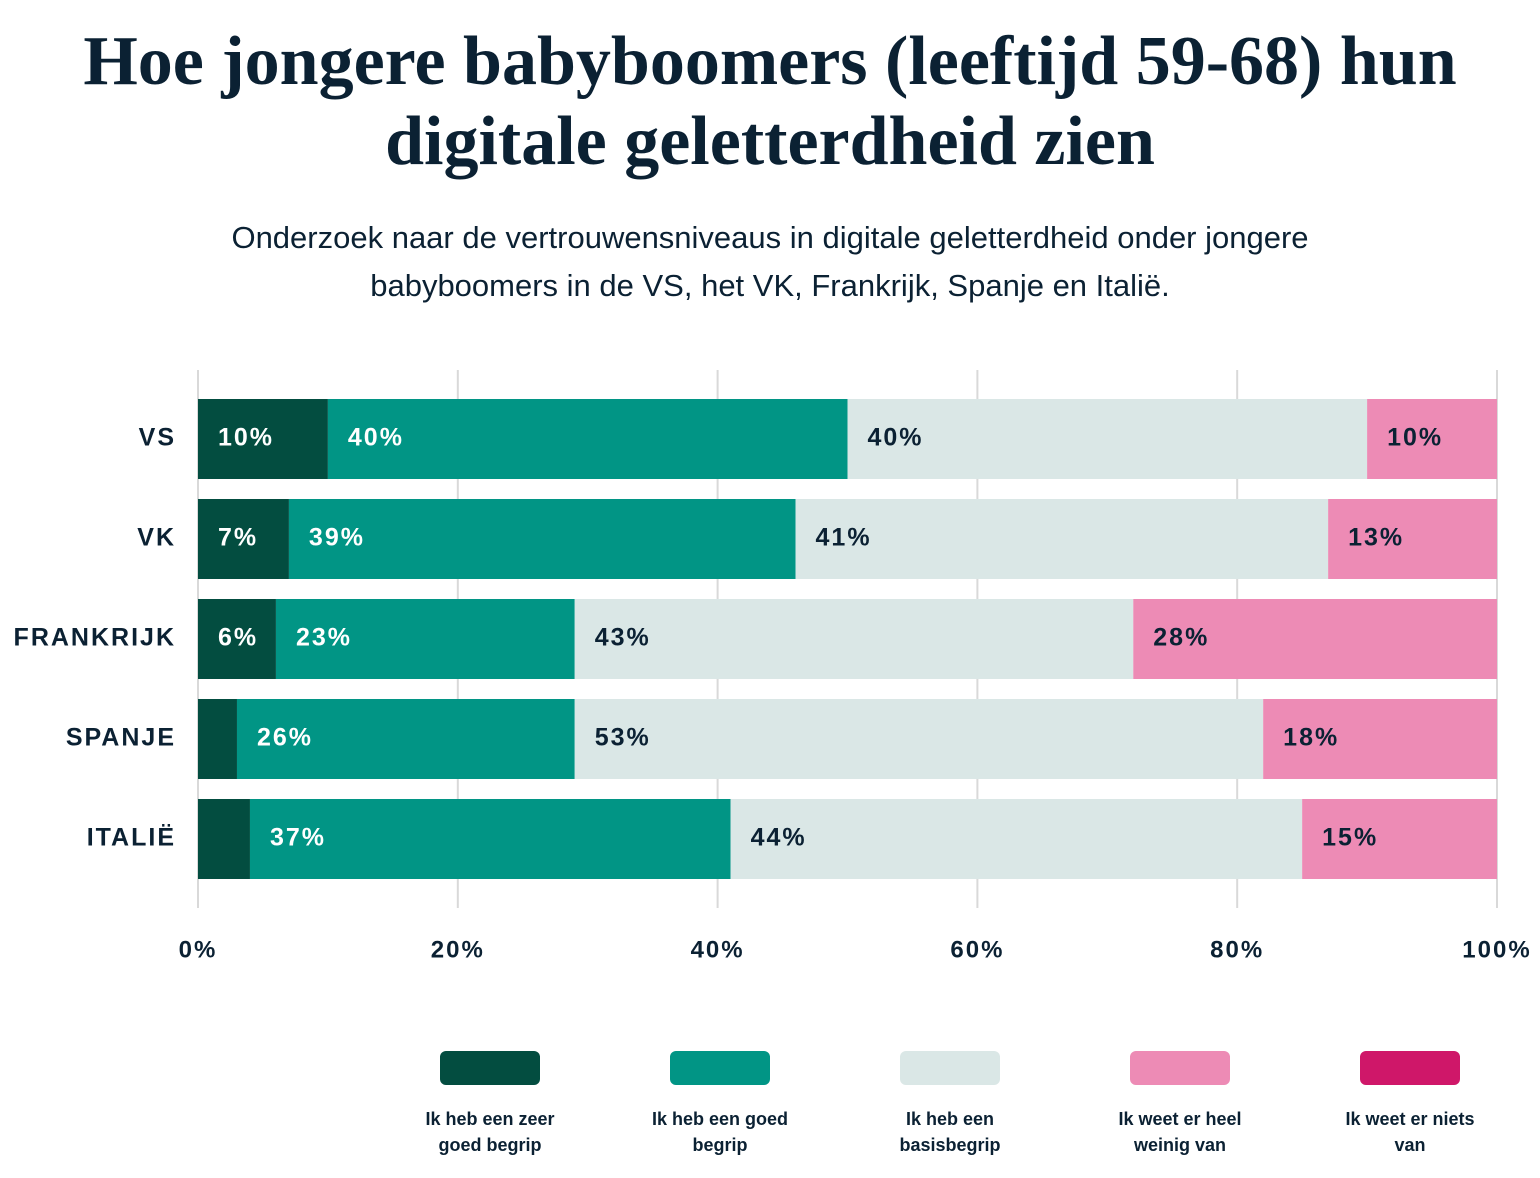  What do you see at coordinates (1311, 738) in the screenshot?
I see `data-label: 18%` at bounding box center [1311, 738].